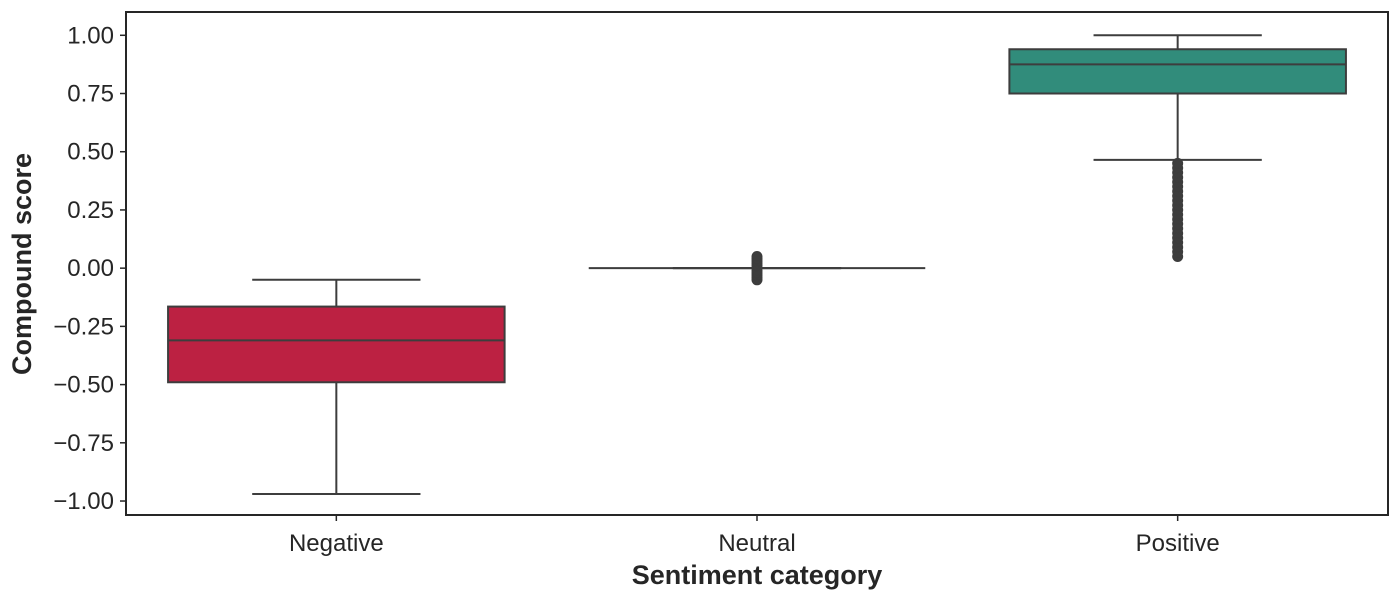  I want to click on y-tick-label: −0.75, so click(83, 443).